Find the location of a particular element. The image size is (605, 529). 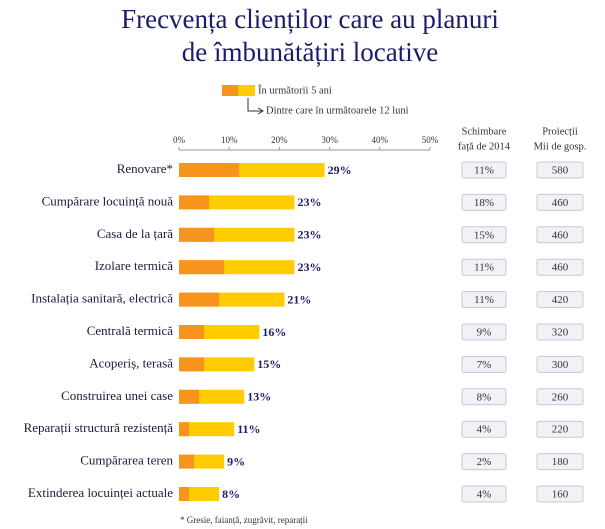

cell-value: 15% is located at coordinates (484, 235).